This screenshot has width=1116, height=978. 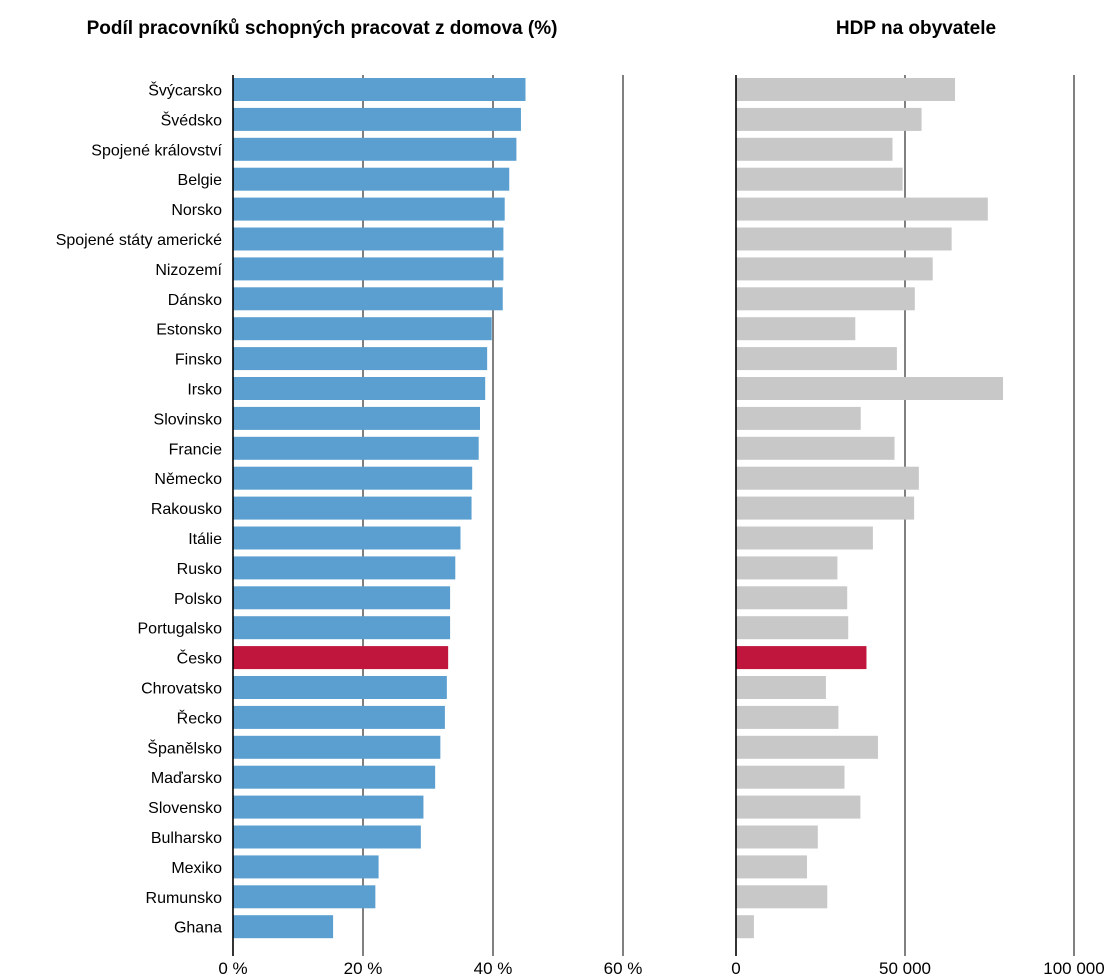 What do you see at coordinates (195, 300) in the screenshot?
I see `category-label: Dánsko` at bounding box center [195, 300].